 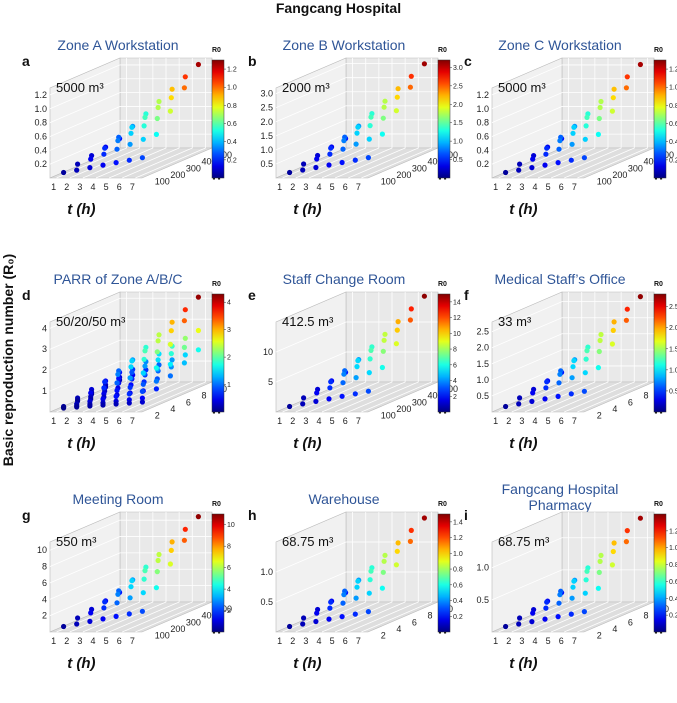 What do you see at coordinates (521, 187) in the screenshot?
I see `t-tick-label: 3` at bounding box center [521, 187].